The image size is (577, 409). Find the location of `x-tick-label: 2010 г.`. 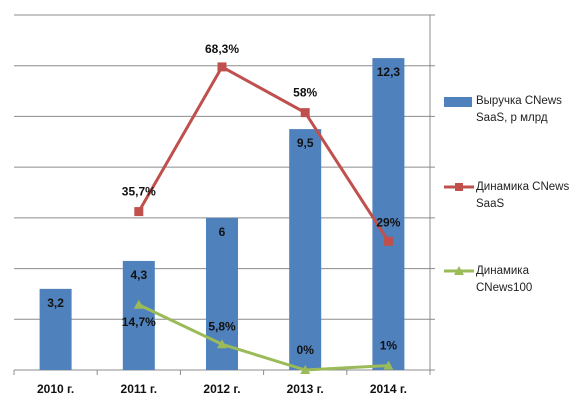

x-tick-label: 2010 г. is located at coordinates (55, 389).